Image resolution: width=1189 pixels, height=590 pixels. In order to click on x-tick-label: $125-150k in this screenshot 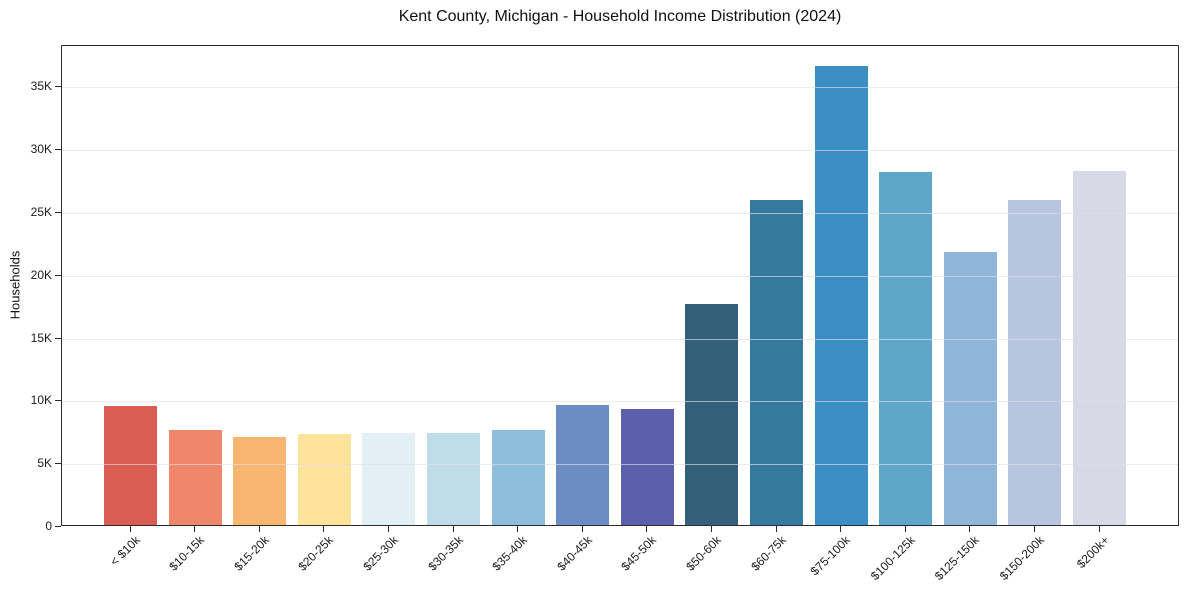, I will do `click(957, 558)`.